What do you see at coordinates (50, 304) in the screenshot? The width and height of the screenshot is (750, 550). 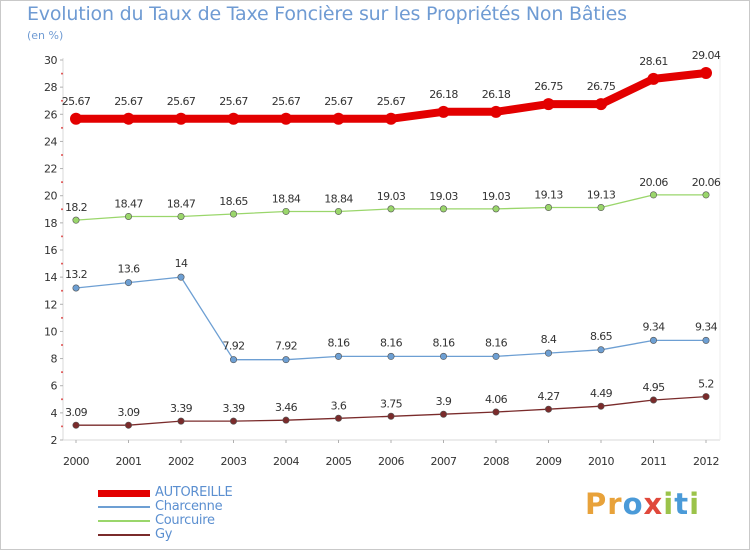 I see `y-tick-label: 12` at bounding box center [50, 304].